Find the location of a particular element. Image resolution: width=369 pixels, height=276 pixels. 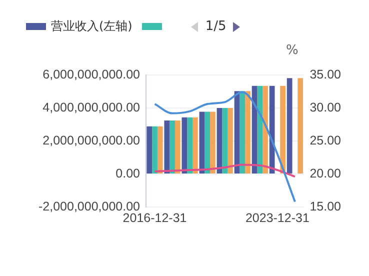

y-tick-label: 4,000,000,000.00 is located at coordinates (91, 107).